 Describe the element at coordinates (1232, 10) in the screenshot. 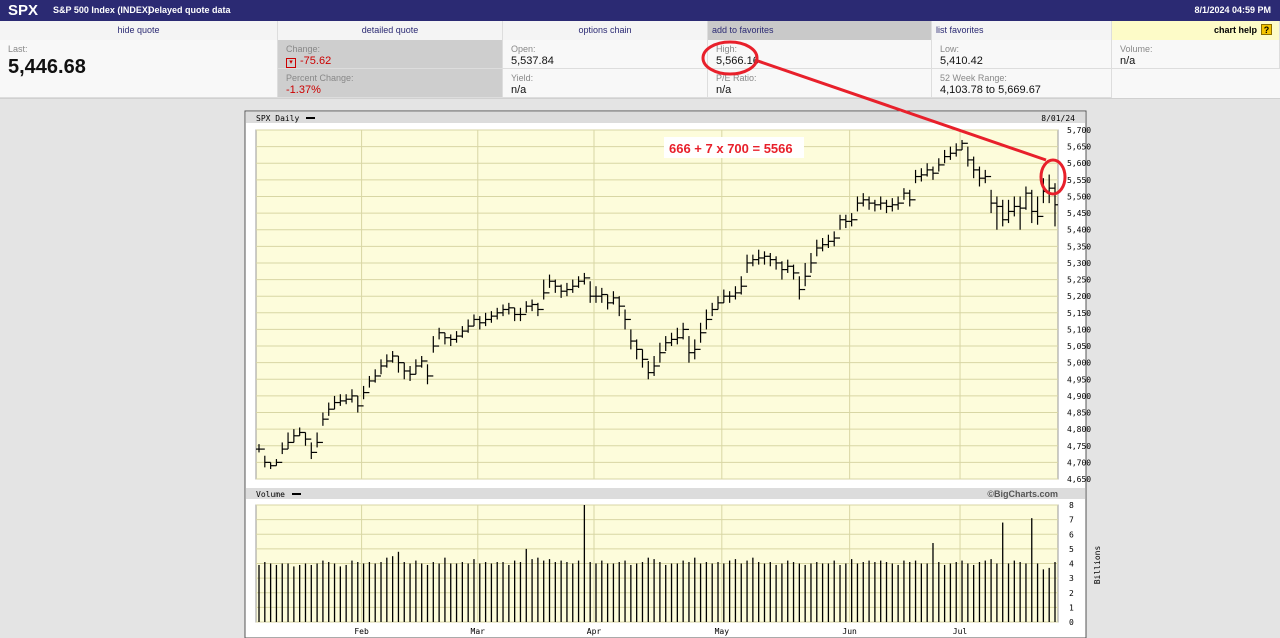

I see `quote-datetime: 8/1/2024 04:59 PM` at that location.